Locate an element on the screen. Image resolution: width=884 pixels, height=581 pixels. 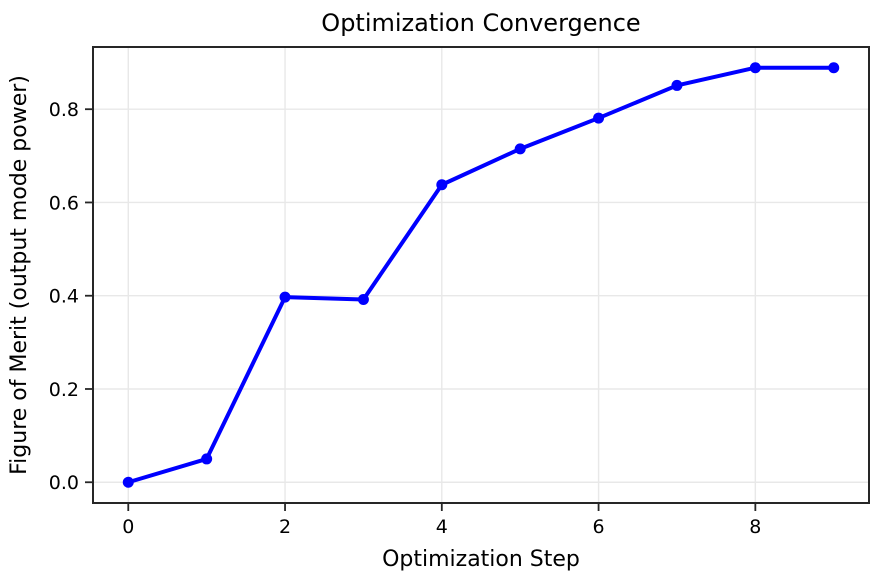
chart-title: Optimization Convergence is located at coordinates (480, 23).